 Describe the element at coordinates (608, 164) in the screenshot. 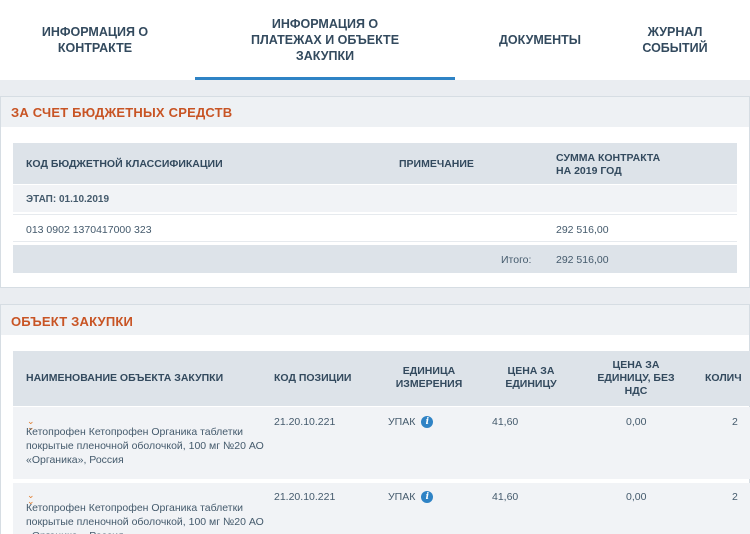

I see `sum-column-header: СУММА КОНТРАКТА НА 2019 ГОД` at that location.